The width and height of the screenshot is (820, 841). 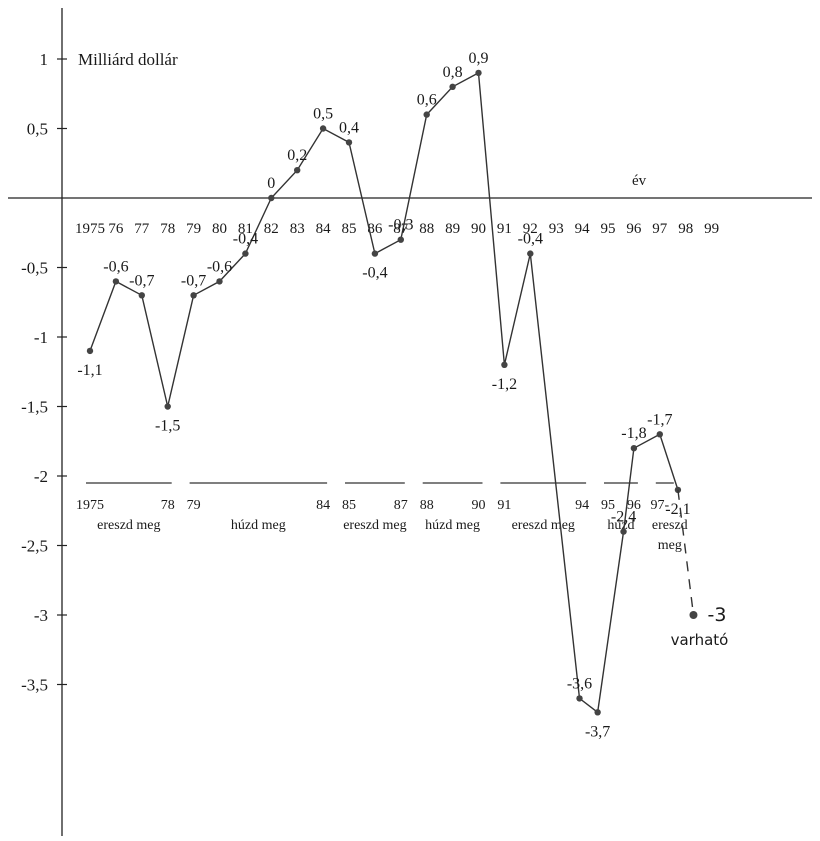 I want to click on period-start-label: 85, so click(x=349, y=505).